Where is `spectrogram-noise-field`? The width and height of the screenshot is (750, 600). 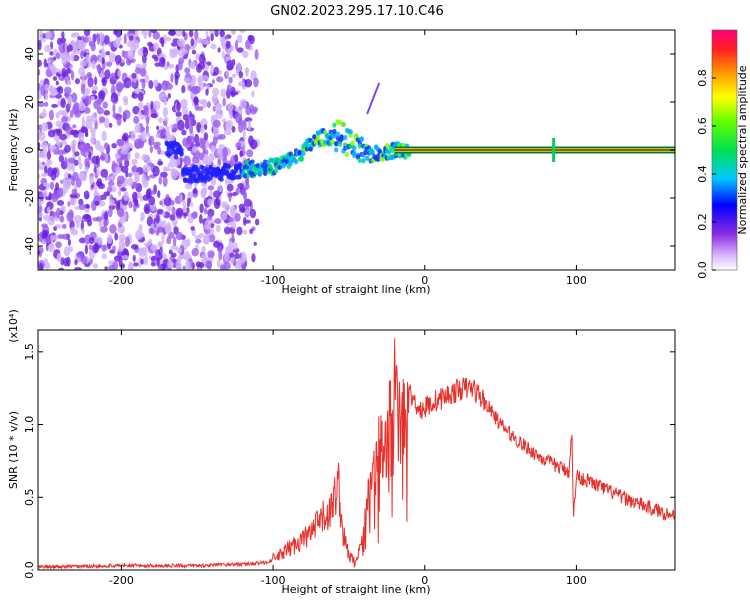 spectrogram-noise-field is located at coordinates (149, 150).